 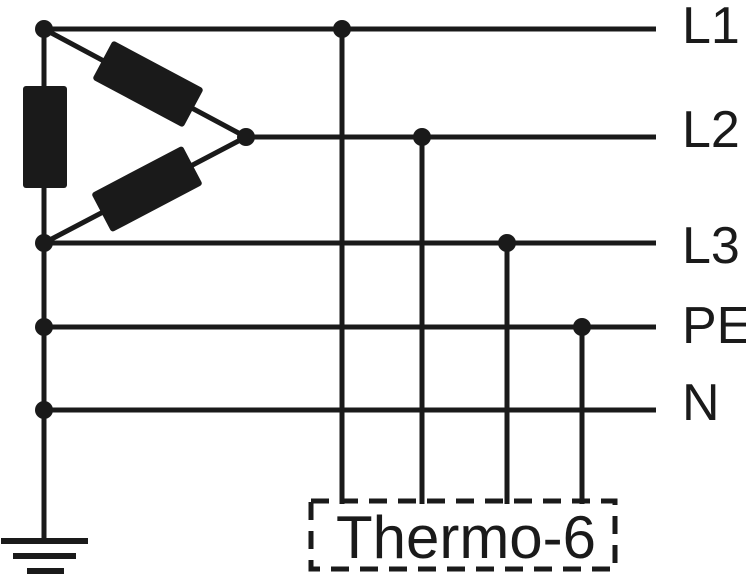 What do you see at coordinates (44, 327) in the screenshot?
I see `junction-dot-rail-pe` at bounding box center [44, 327].